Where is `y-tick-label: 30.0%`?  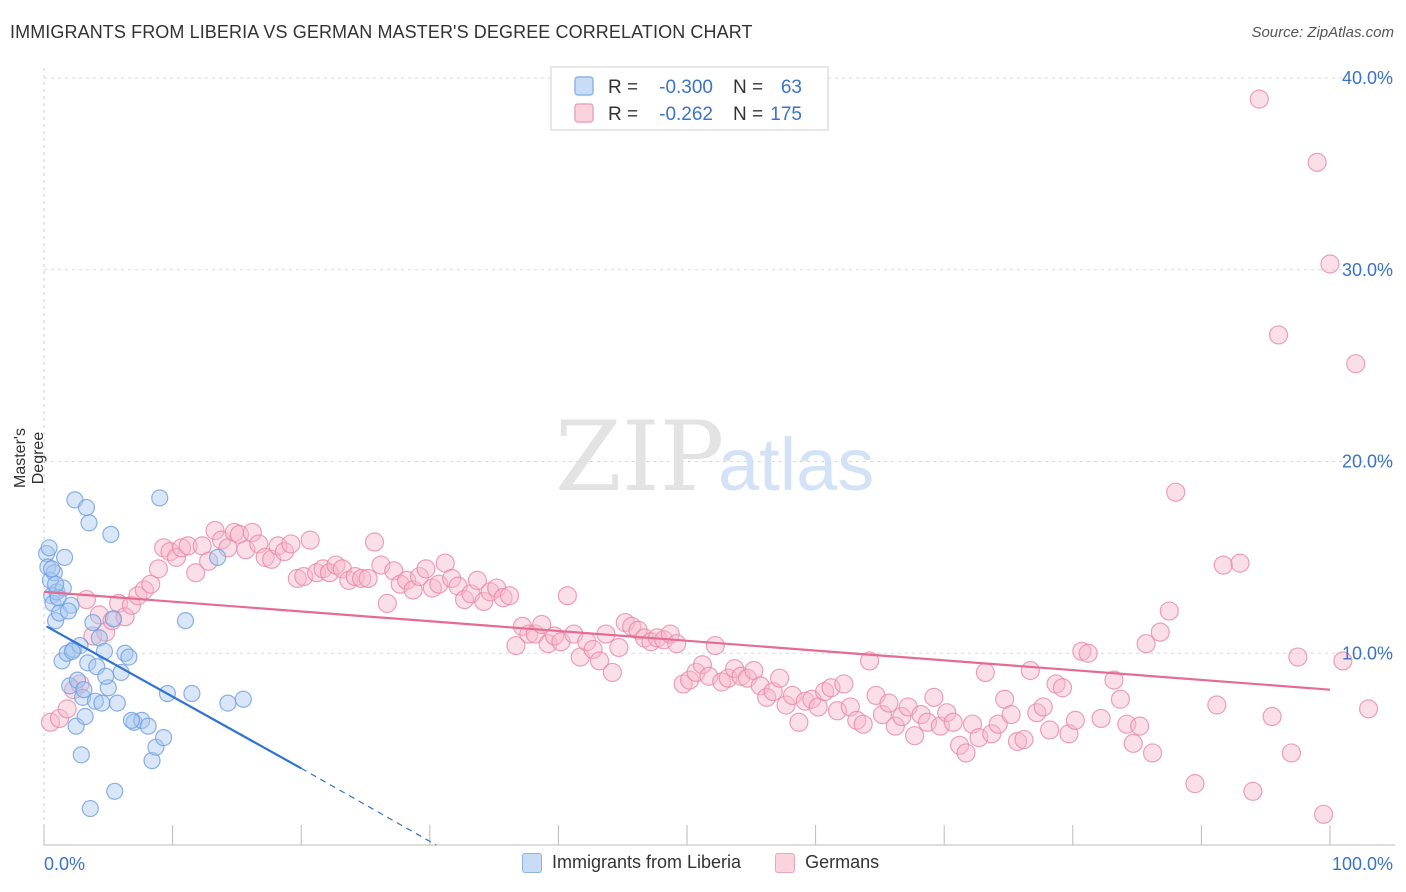
y-tick-label: 30.0% is located at coordinates (1367, 270).